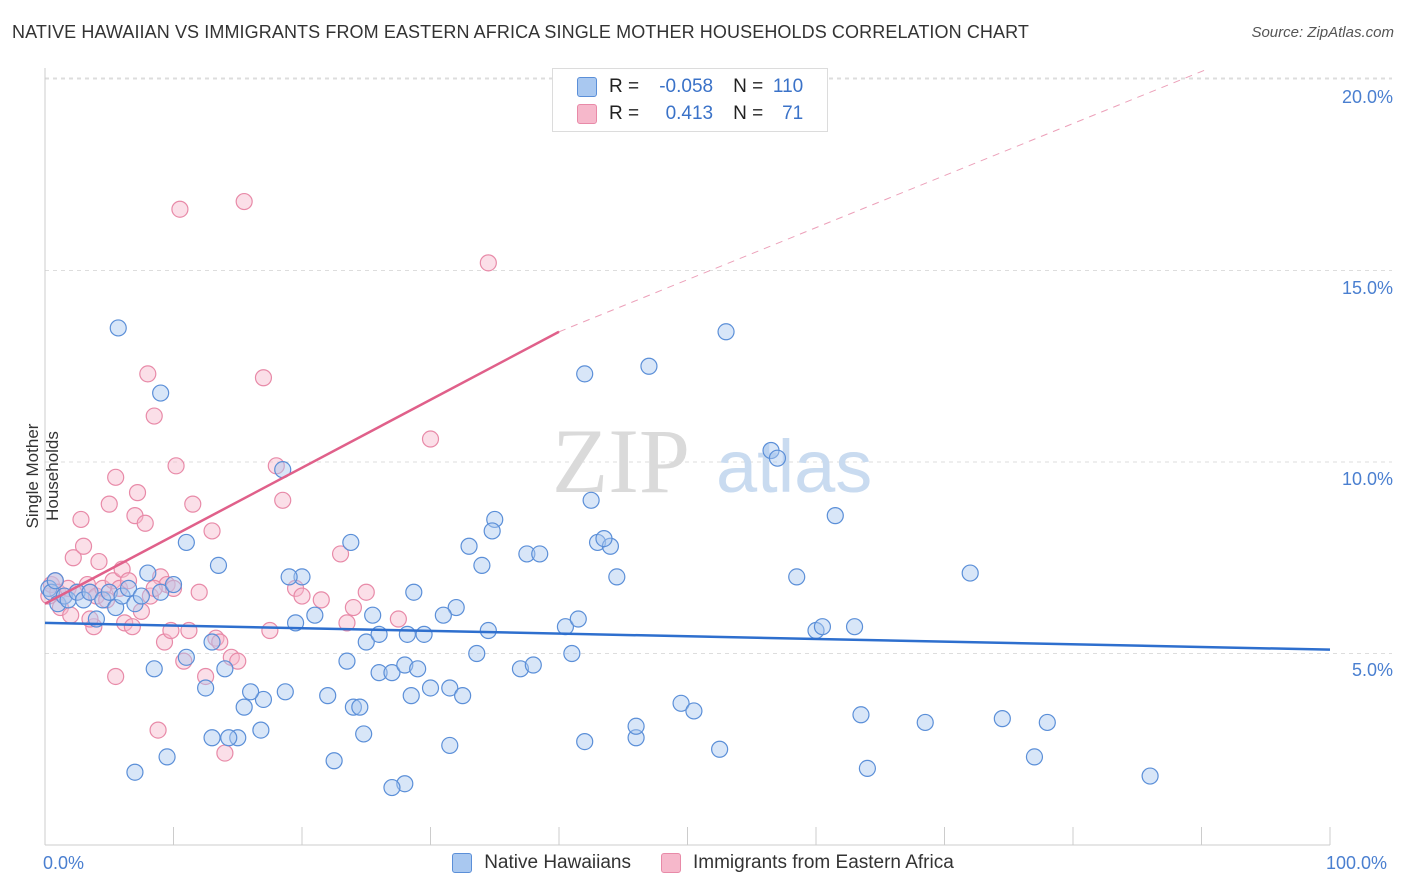 This screenshot has width=1406, height=892. What do you see at coordinates (621, 461) in the screenshot?
I see `watermark-zip: ZIP` at bounding box center [621, 461].